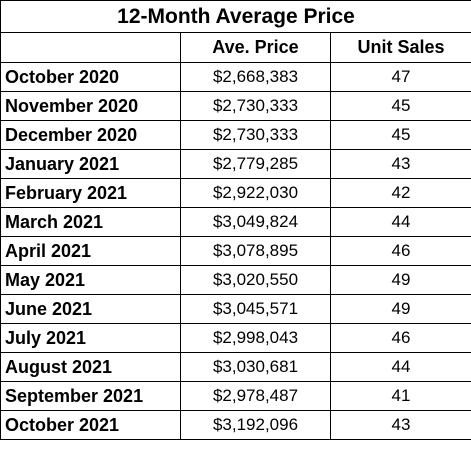 This screenshot has height=452, width=471. I want to click on row-price: $3,030,681, so click(255, 367).